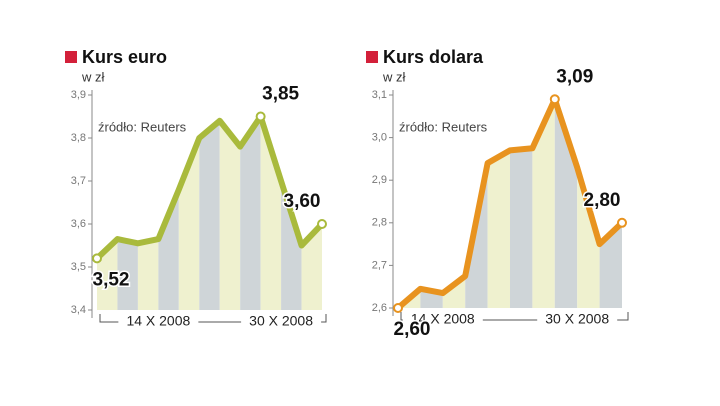 This screenshot has width=720, height=406. I want to click on y-tick-label: 2,8, so click(379, 223).